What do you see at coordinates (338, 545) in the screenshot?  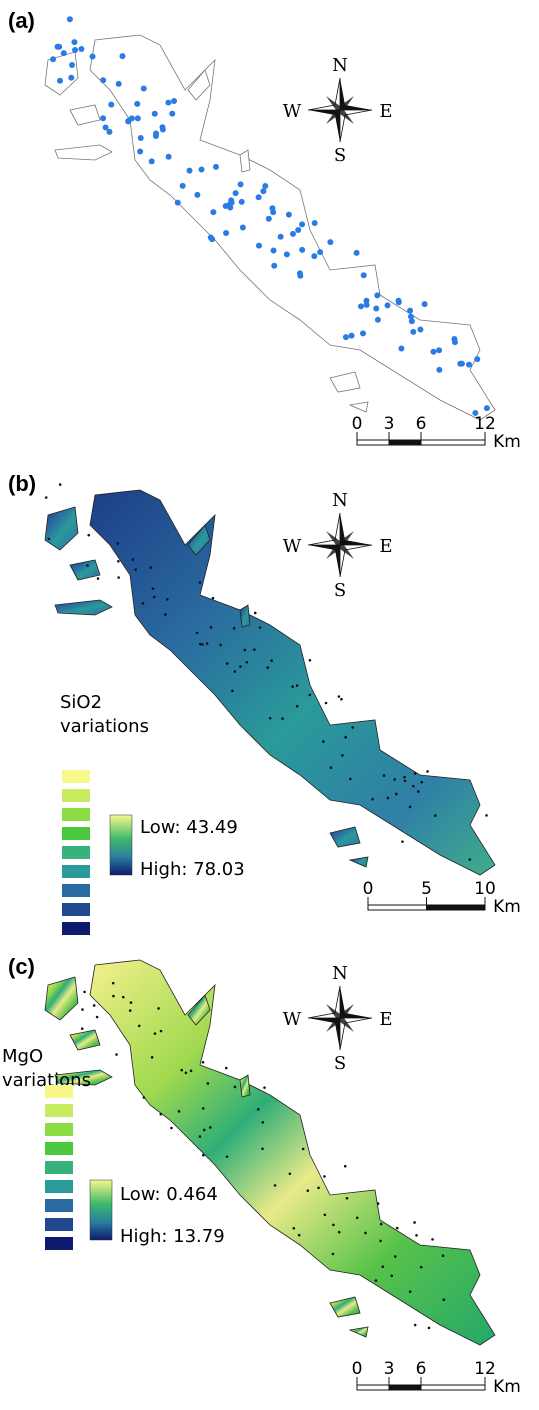 I see `compass: N S W E` at bounding box center [338, 545].